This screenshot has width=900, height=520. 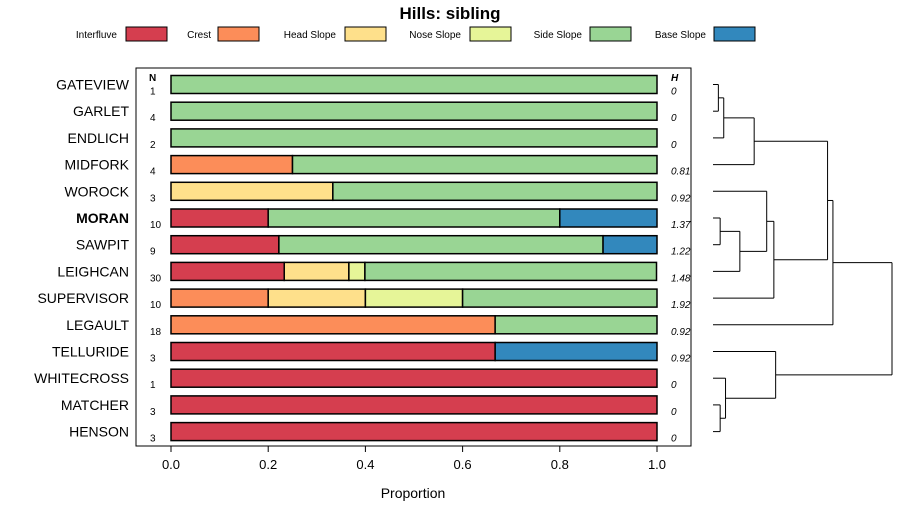 What do you see at coordinates (83, 298) in the screenshot?
I see `row-label: SUPERVISOR` at bounding box center [83, 298].